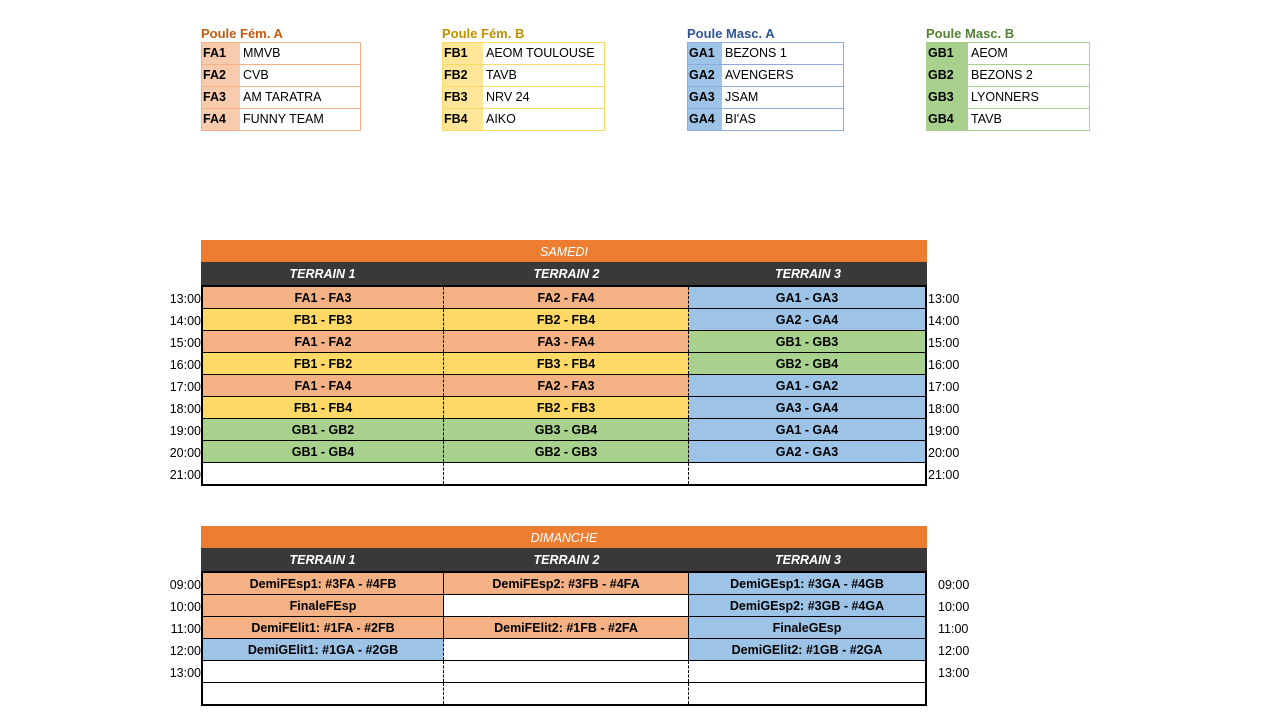 This screenshot has width=1280, height=720. What do you see at coordinates (564, 298) in the screenshot?
I see `table-row: FA1 - FA3 FA2 - FA4 GA1 - GA3` at bounding box center [564, 298].